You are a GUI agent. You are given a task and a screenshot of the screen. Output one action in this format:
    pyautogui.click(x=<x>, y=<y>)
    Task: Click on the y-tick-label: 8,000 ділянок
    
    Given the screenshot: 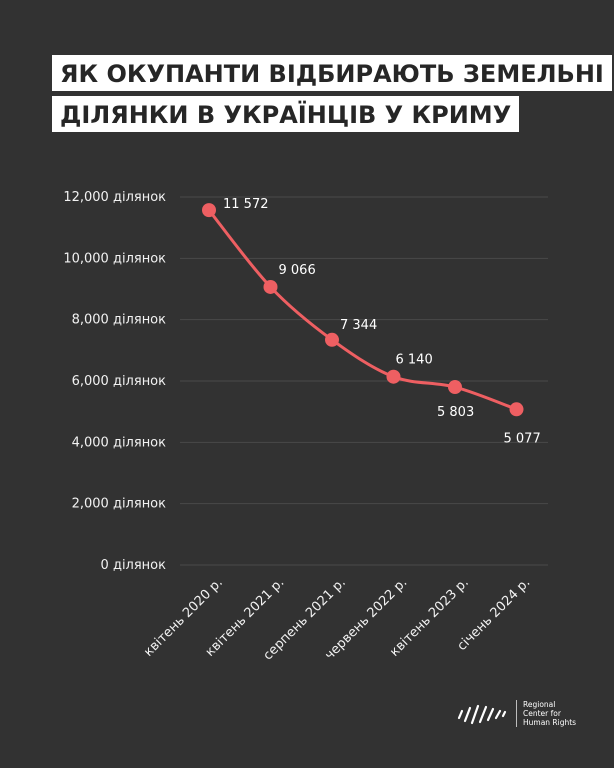 What is the action you would take?
    pyautogui.click(x=119, y=320)
    